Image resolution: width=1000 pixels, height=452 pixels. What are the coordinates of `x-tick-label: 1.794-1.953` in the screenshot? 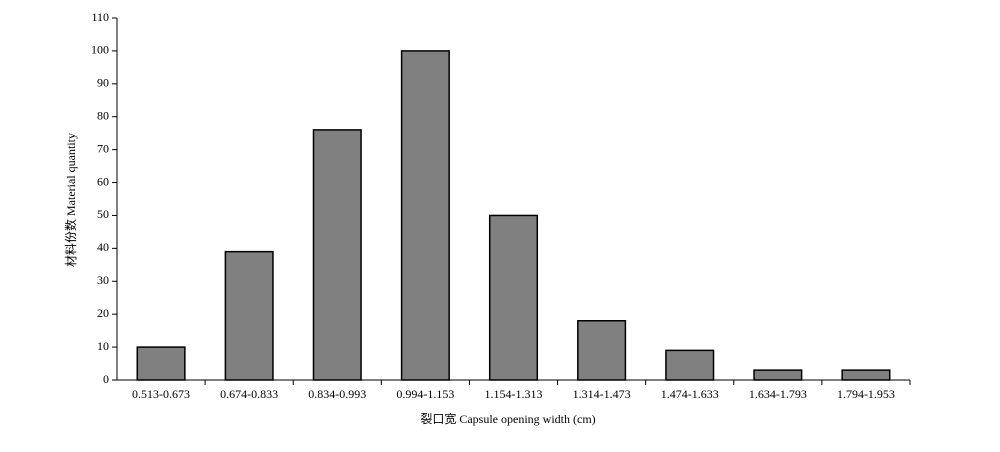 It's located at (866, 394).